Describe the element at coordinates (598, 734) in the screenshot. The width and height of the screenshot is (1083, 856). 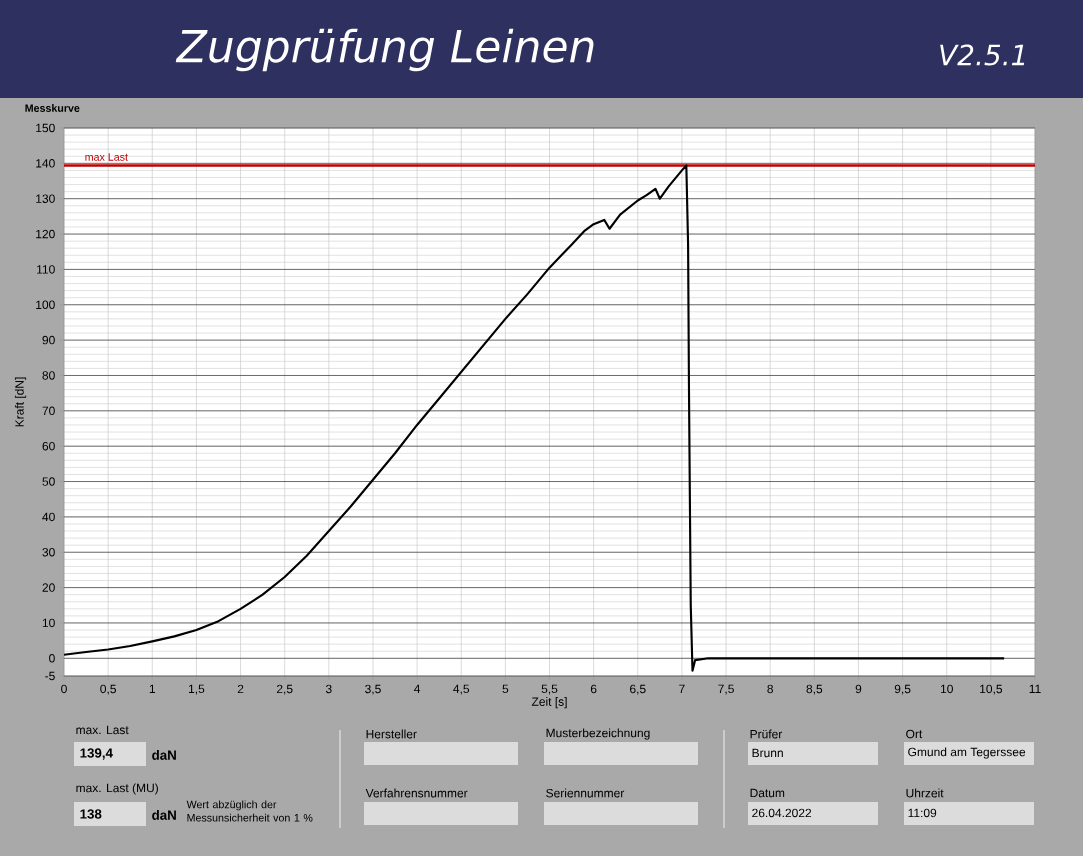
I see `text: Musterbezeichnung` at that location.